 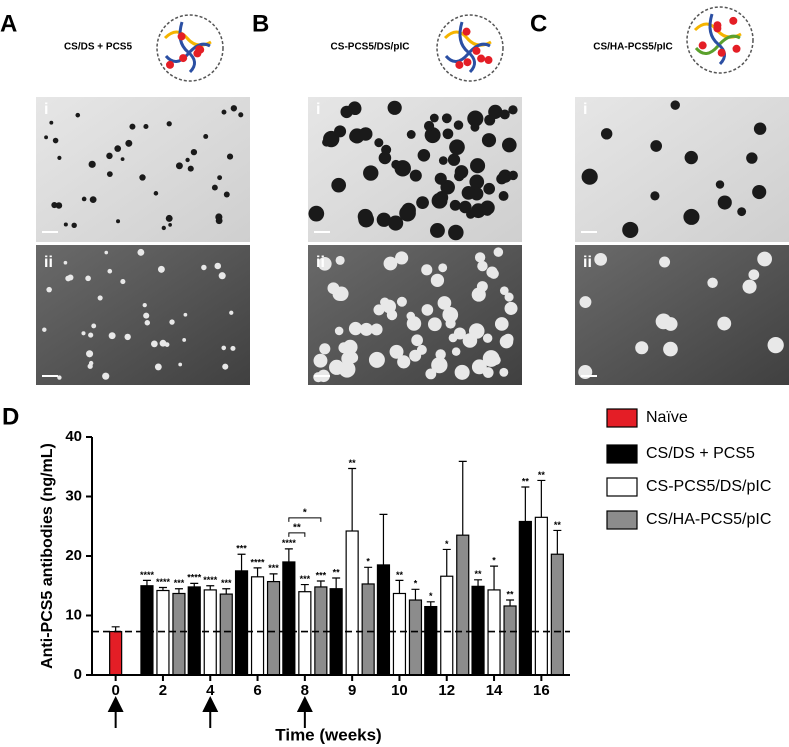 I want to click on x-tick-label: 4, so click(x=210, y=690).